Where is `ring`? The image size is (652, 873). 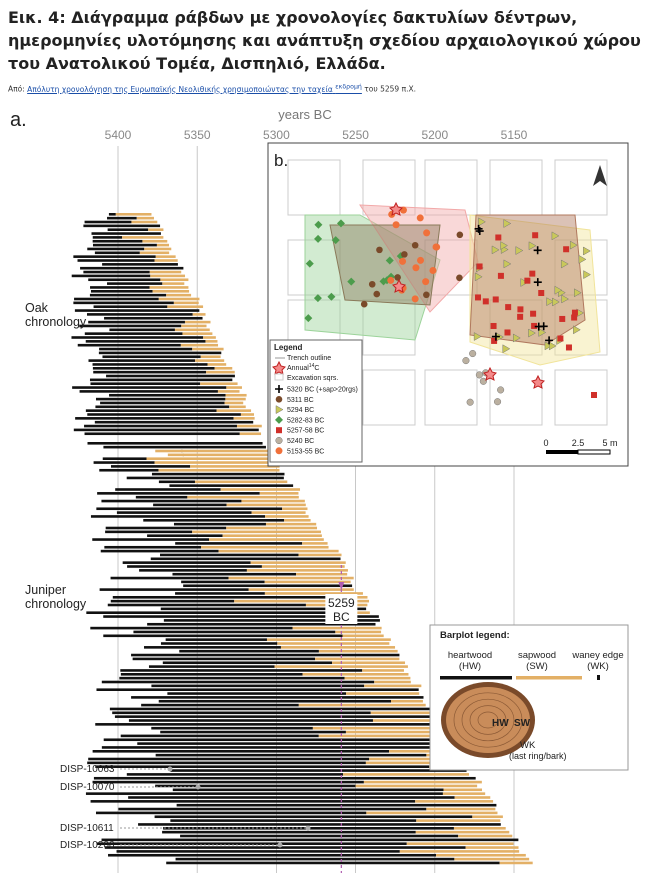
ring is located at coordinates (488, 720).